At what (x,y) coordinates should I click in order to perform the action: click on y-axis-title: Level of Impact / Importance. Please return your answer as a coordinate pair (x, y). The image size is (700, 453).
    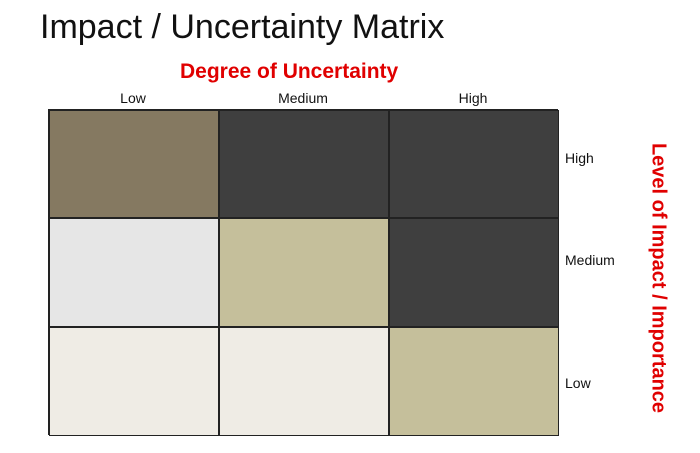
    Looking at the image, I should click on (658, 278).